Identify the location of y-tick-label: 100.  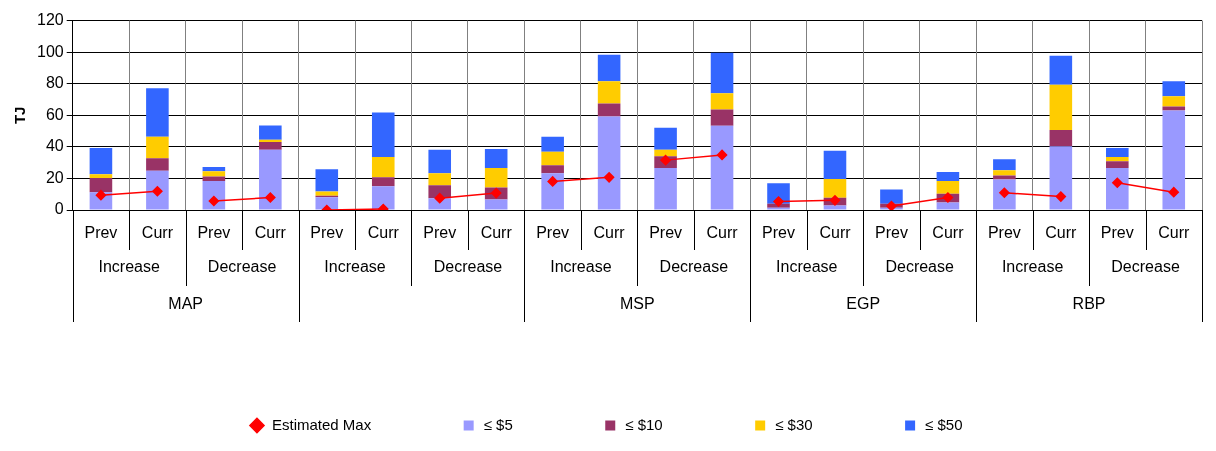
(50, 51).